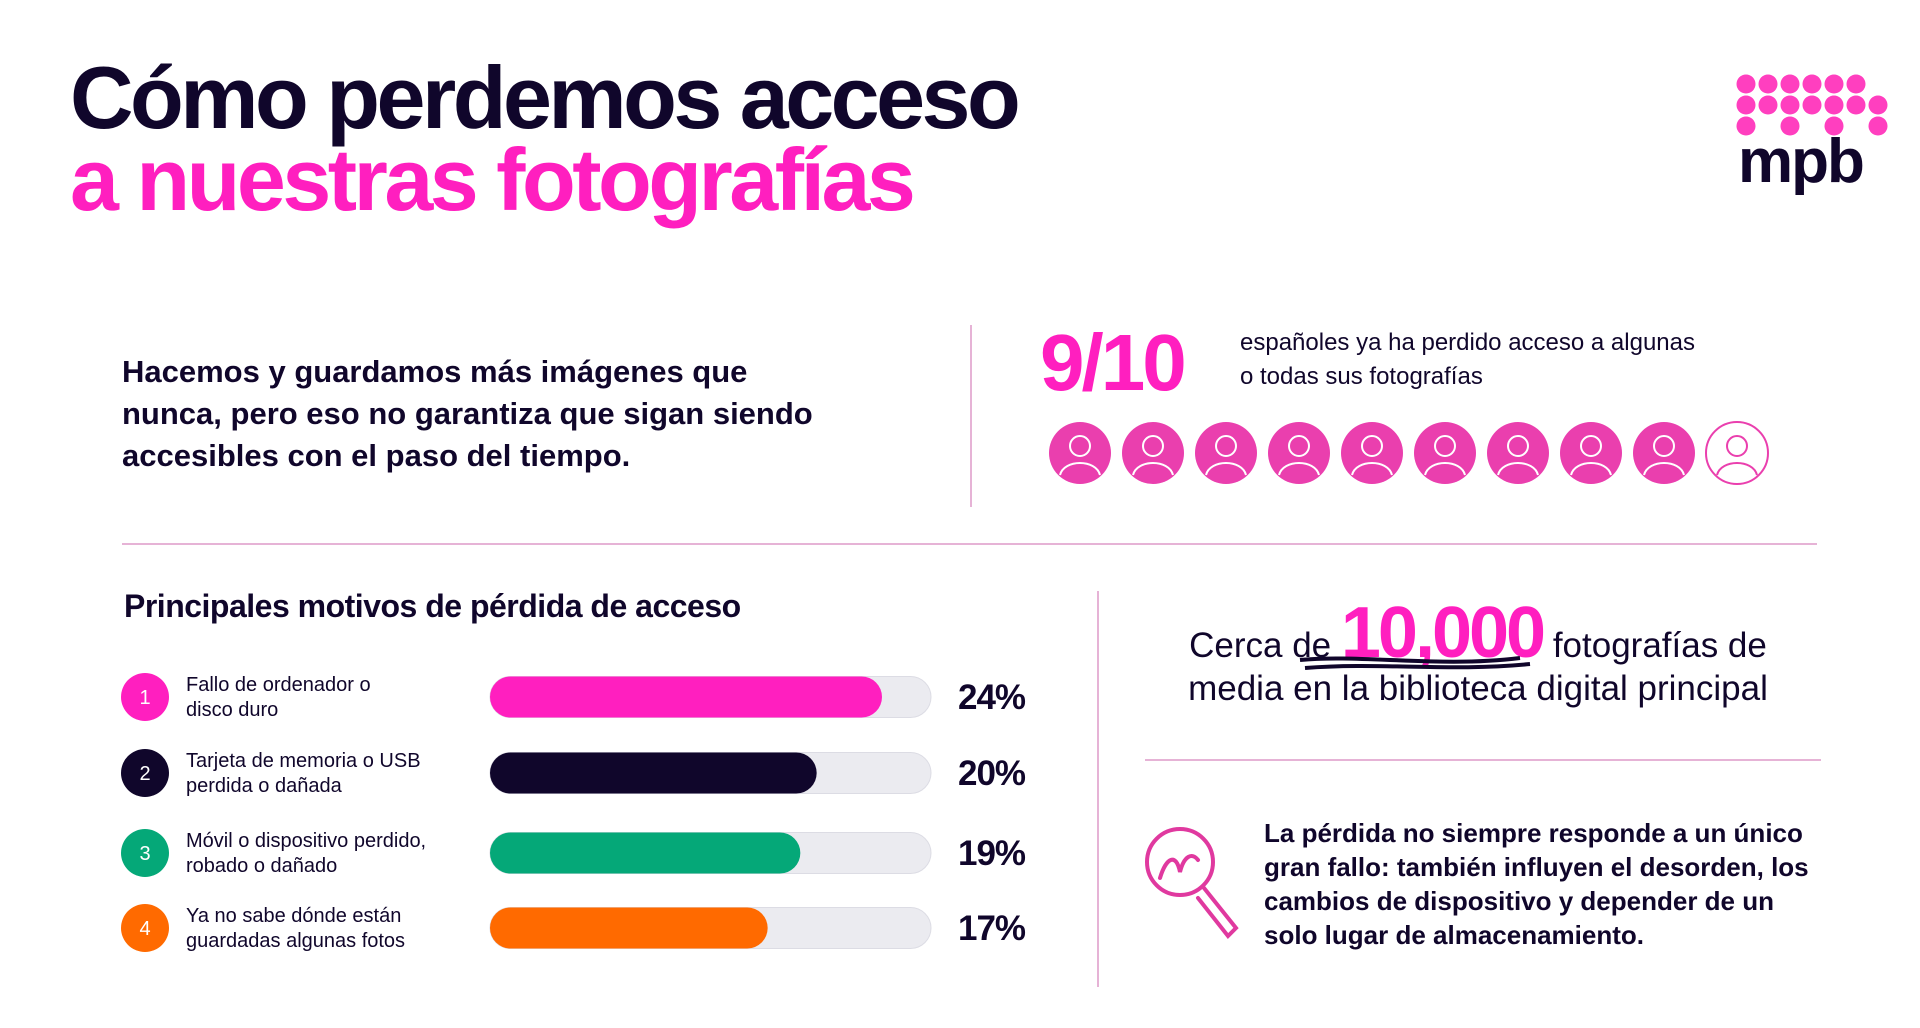  What do you see at coordinates (306, 841) in the screenshot?
I see `category-label: Móvil o dispositivo perdido,` at bounding box center [306, 841].